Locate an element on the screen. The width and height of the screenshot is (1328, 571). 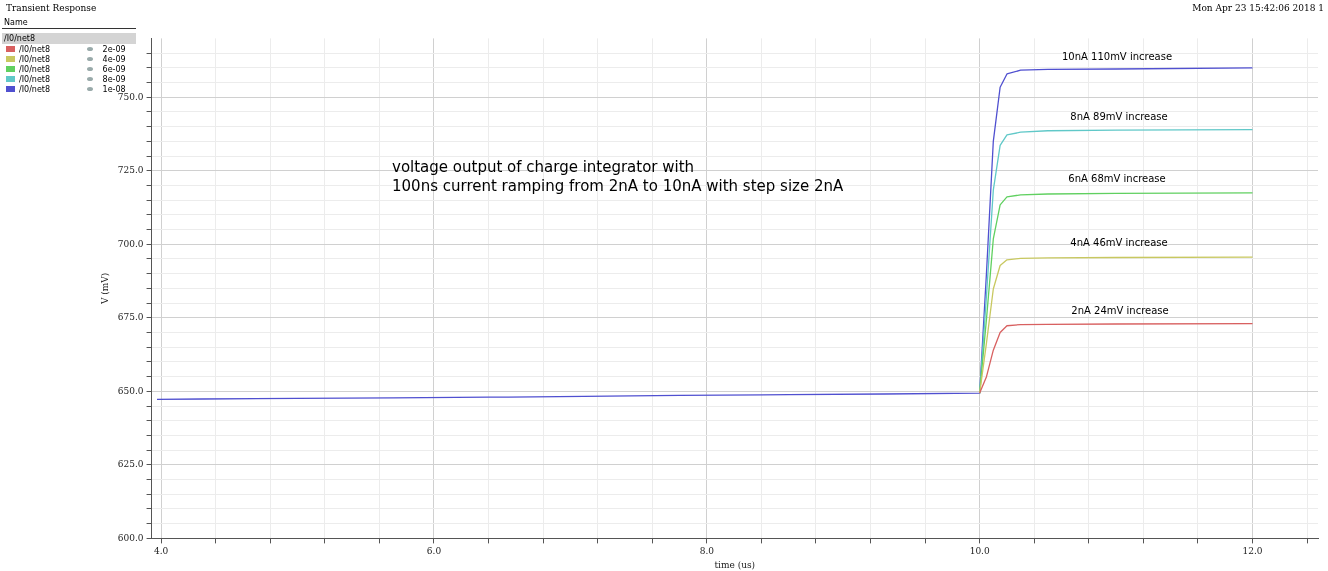
text: Mon Apr 23 15:42:06 2018 1 is located at coordinates (1258, 8).